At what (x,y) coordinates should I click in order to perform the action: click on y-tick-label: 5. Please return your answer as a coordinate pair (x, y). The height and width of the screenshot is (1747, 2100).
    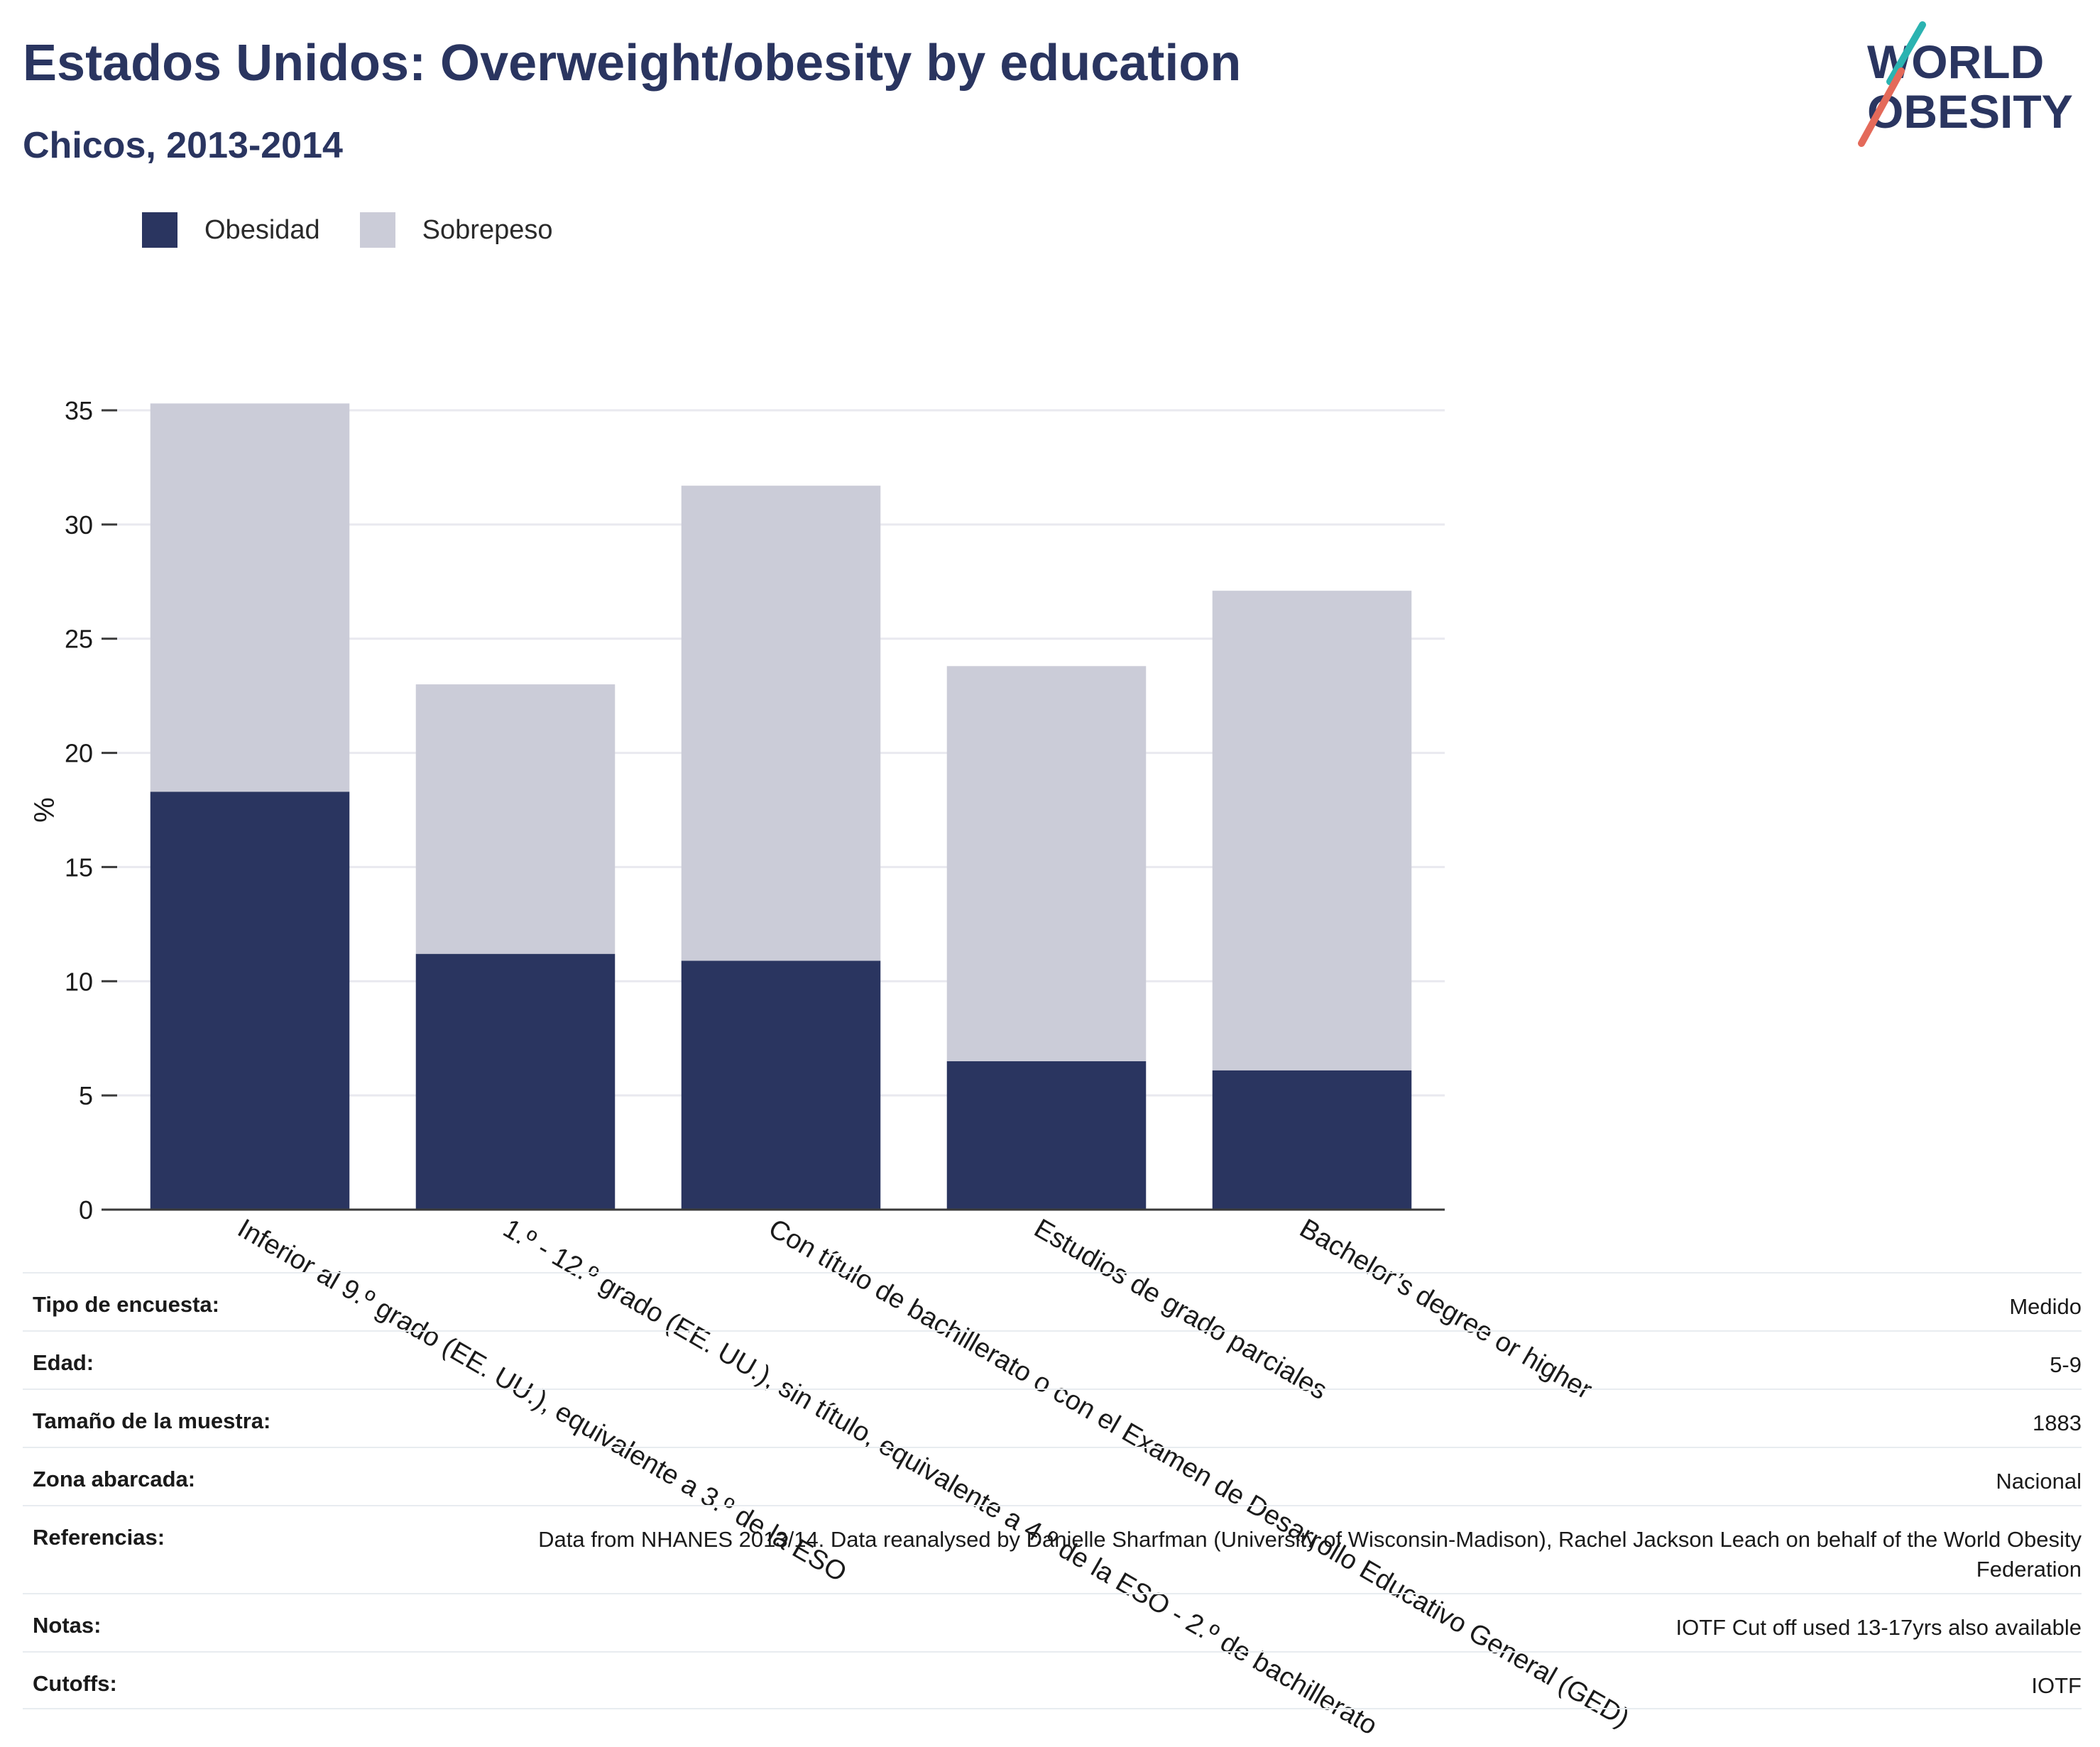
    Looking at the image, I should click on (86, 1095).